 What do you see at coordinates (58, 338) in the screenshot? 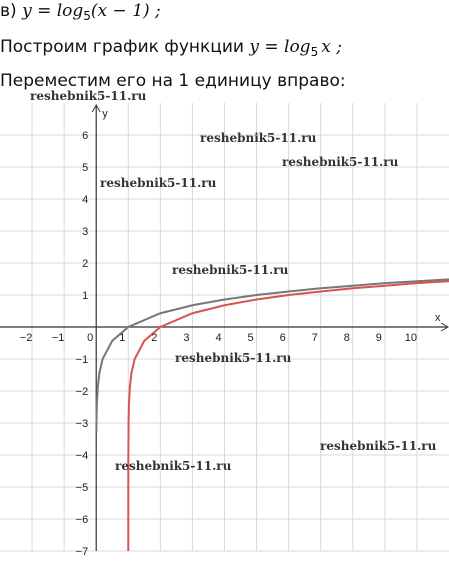
I see `x-tick-label: −1` at bounding box center [58, 338].